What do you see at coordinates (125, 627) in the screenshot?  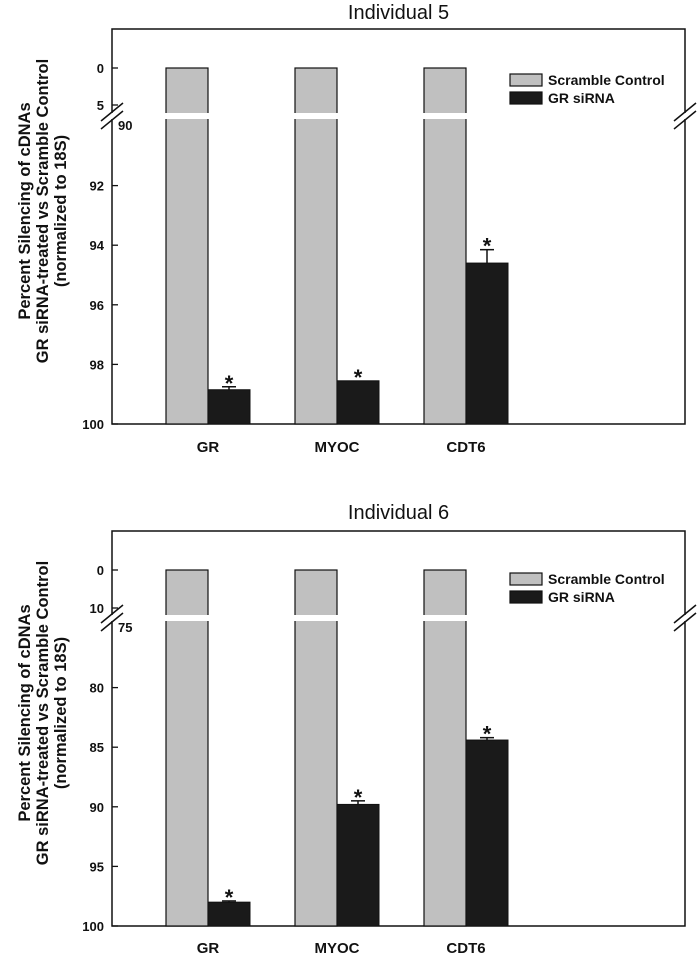 I see `y-tick-label: 75` at bounding box center [125, 627].